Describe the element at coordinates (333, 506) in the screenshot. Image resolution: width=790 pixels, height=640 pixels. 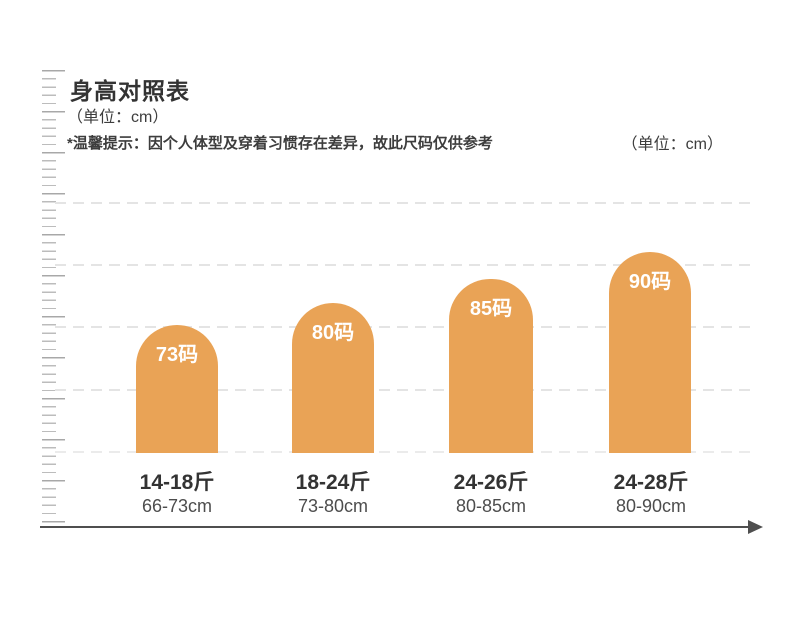
I see `height-range-label: 73-80cm` at that location.